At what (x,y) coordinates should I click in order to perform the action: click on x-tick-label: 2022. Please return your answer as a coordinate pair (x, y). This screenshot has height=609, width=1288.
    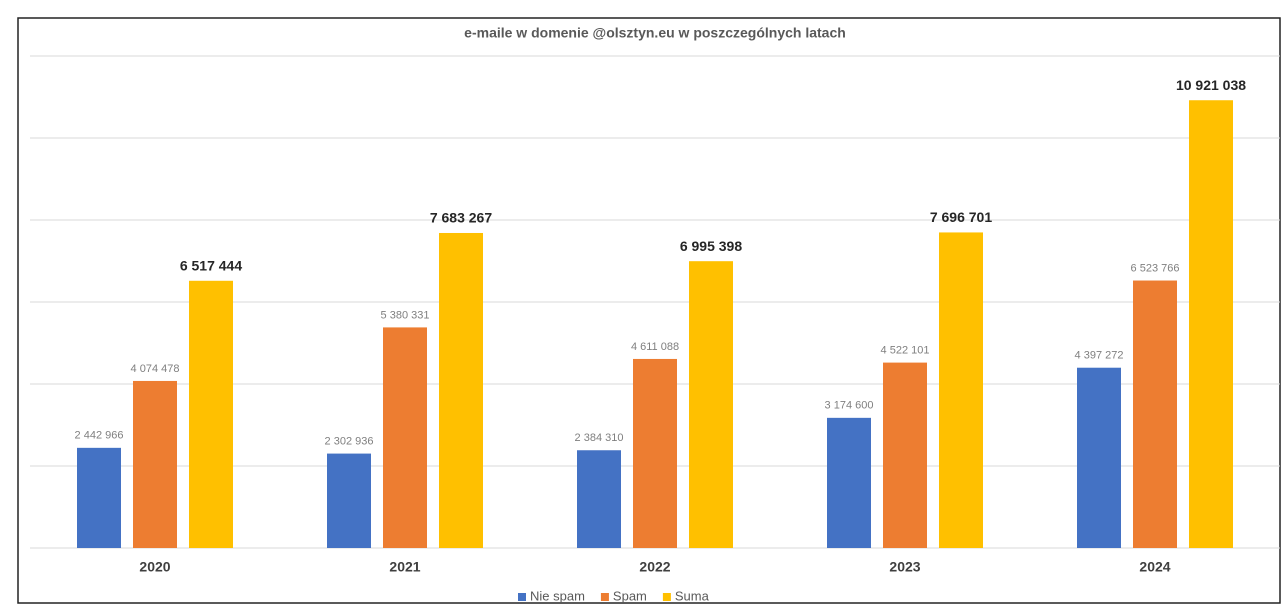
    Looking at the image, I should click on (654, 567).